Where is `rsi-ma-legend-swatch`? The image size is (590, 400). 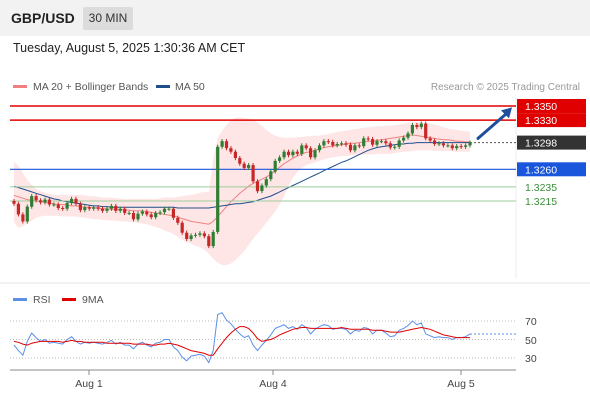 rsi-ma-legend-swatch is located at coordinates (69, 299).